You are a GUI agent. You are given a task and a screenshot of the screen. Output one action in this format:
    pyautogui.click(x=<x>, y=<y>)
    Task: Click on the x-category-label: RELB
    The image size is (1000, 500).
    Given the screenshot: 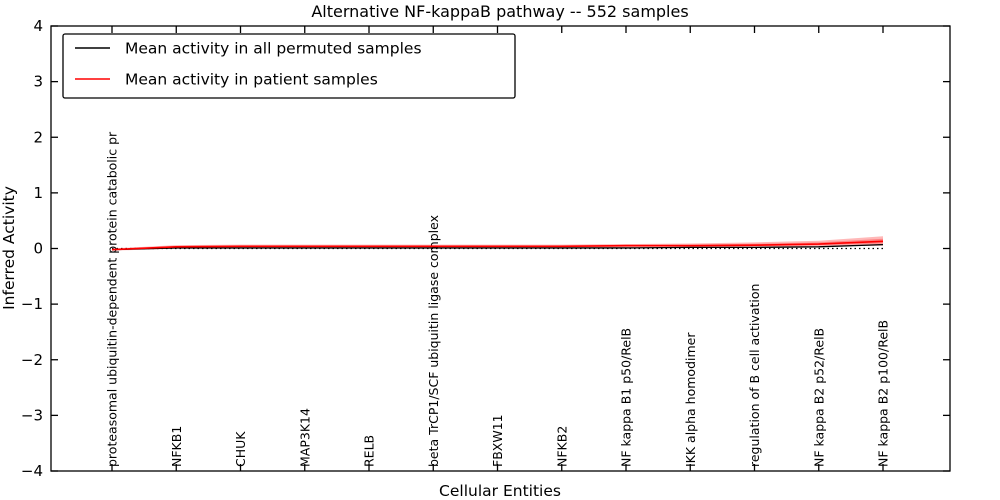 What is the action you would take?
    pyautogui.click(x=369, y=451)
    